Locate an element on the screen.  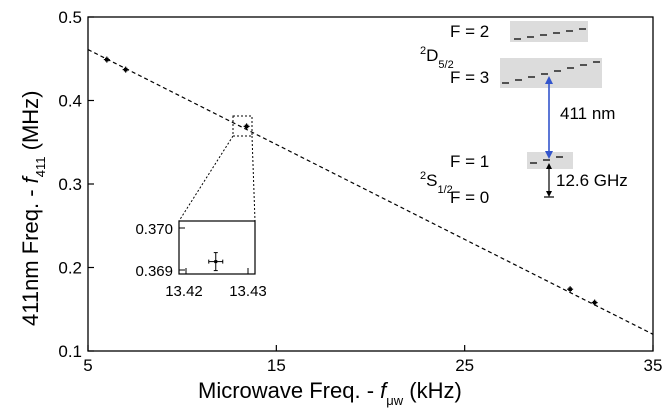
hyperfine-arrow-head-bottom is located at coordinates (549, 194).